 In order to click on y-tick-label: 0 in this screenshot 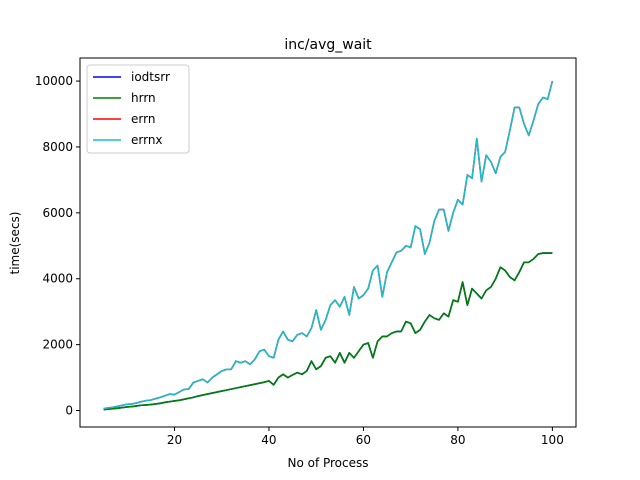, I will do `click(69, 411)`.